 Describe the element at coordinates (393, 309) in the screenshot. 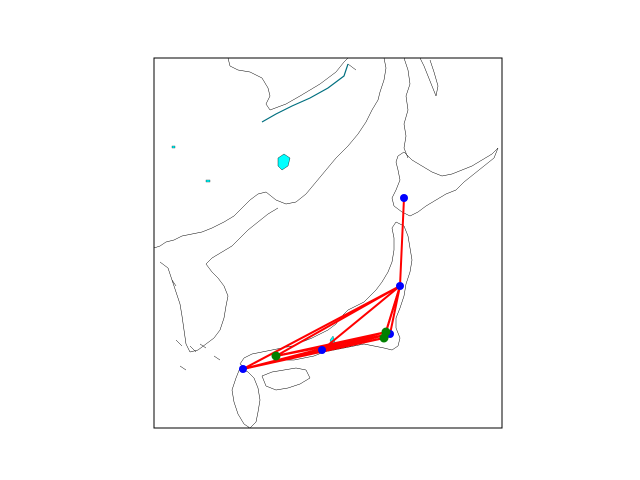

I see `route-line-sendai-yokohama` at that location.